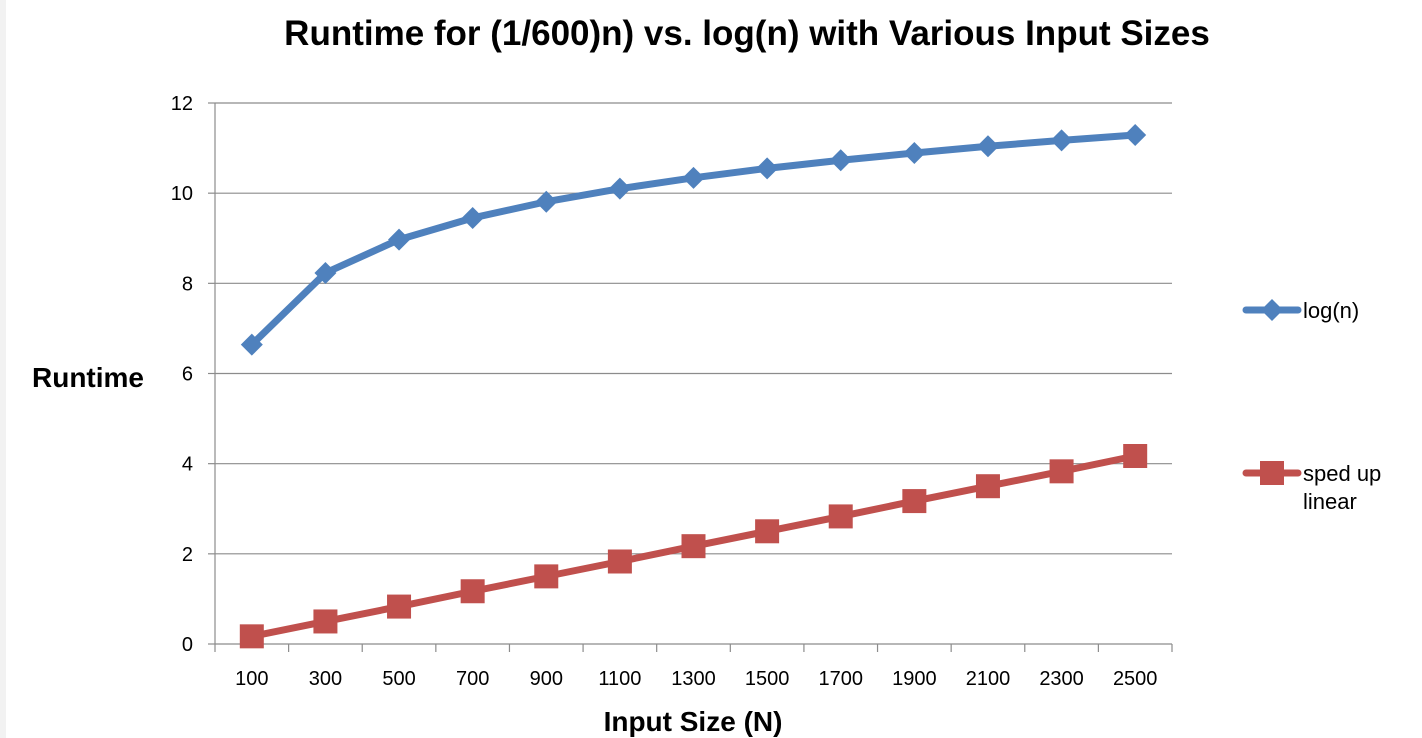 Image resolution: width=1422 pixels, height=738 pixels. Describe the element at coordinates (182, 104) in the screenshot. I see `y-tick-label-12: 12` at that location.